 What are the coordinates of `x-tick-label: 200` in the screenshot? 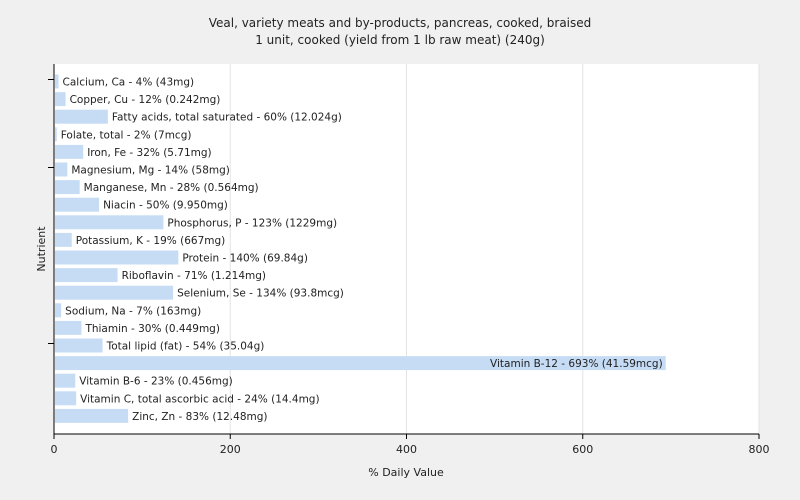 It's located at (230, 449).